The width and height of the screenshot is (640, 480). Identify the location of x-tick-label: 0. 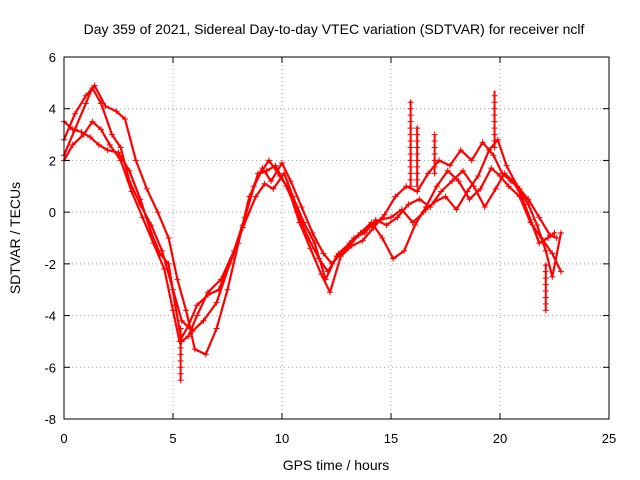
(63, 438).